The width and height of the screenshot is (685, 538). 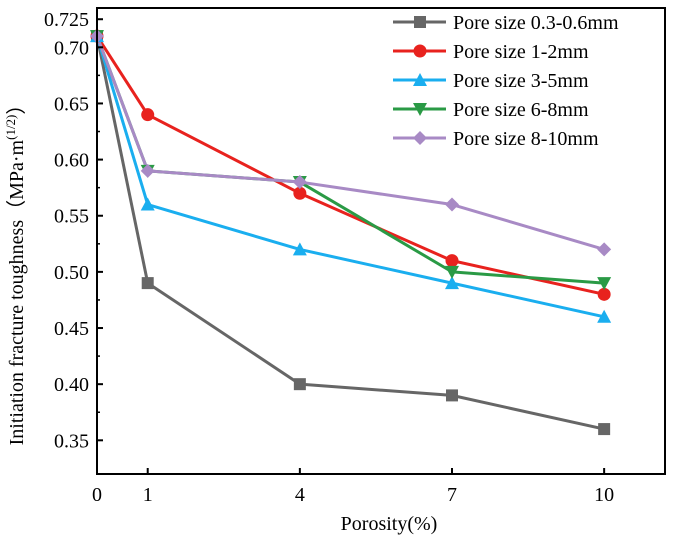 I want to click on y-axis-label-superscript: (1/2), so click(x=10, y=127).